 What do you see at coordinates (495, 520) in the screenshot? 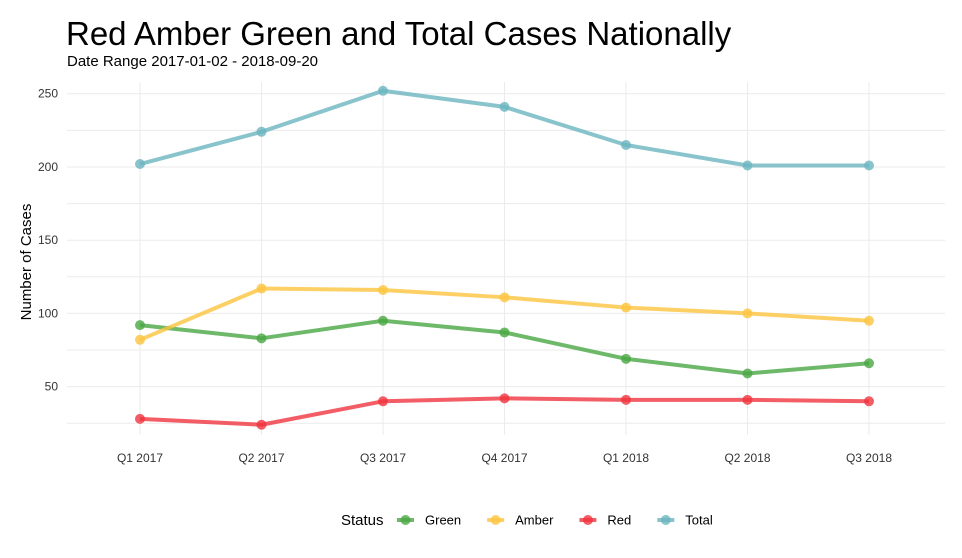
I see `legend-key-point-amber` at bounding box center [495, 520].